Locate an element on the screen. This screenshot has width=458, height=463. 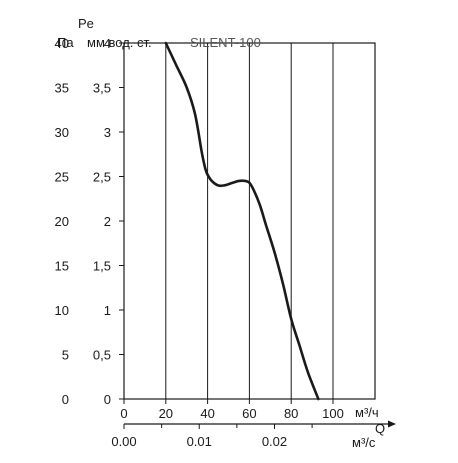
x2-tick-label: 0.01 is located at coordinates (199, 441).